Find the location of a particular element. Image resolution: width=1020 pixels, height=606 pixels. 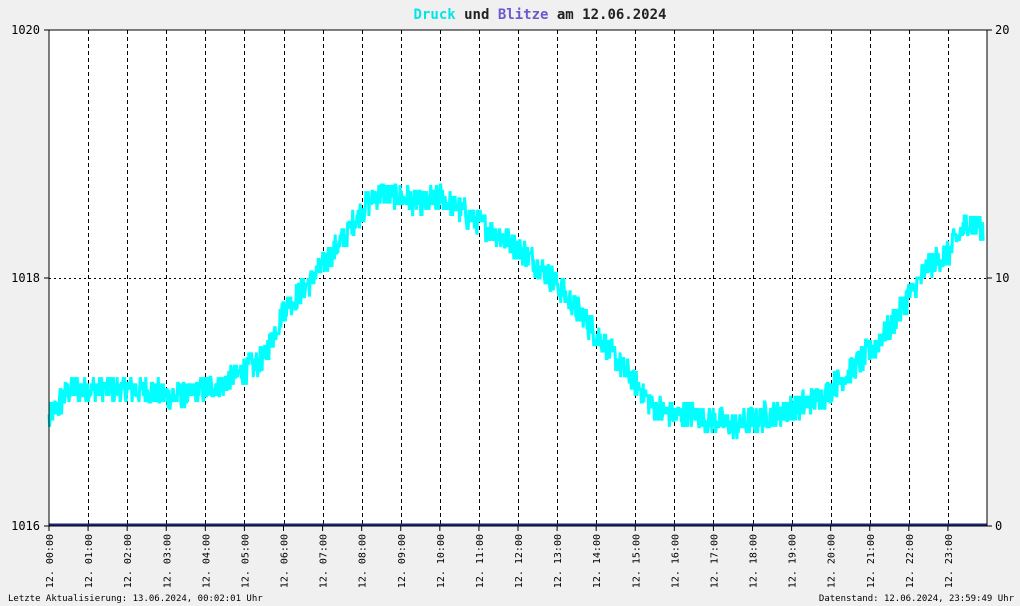

footer-data-status: Datenstand: 12.06.2024, 23:59:49 Uhr is located at coordinates (917, 599).